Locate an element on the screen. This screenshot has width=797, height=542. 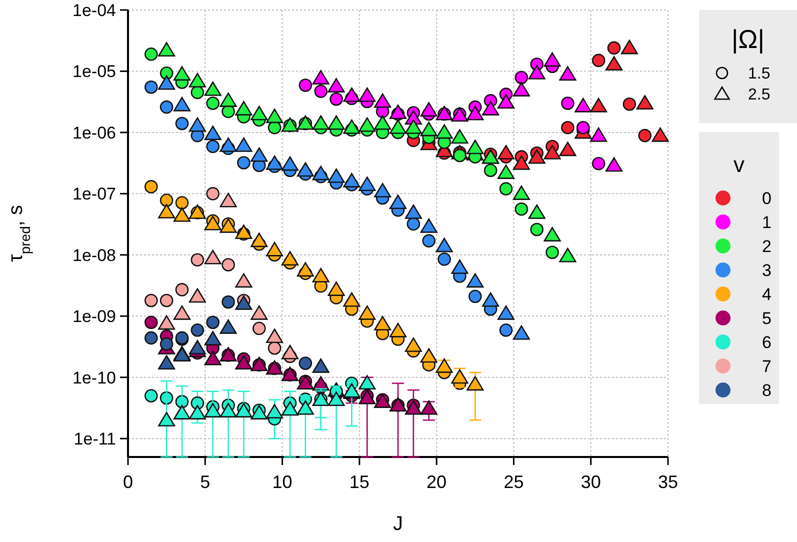
legend-label: 7 is located at coordinates (767, 366).